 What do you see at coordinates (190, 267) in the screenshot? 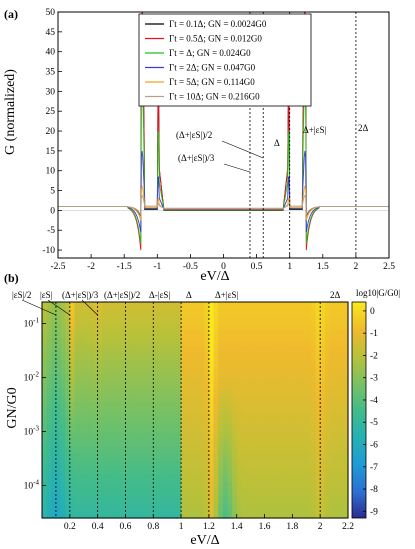
I see `a-xtick-label: -0.5` at bounding box center [190, 267].